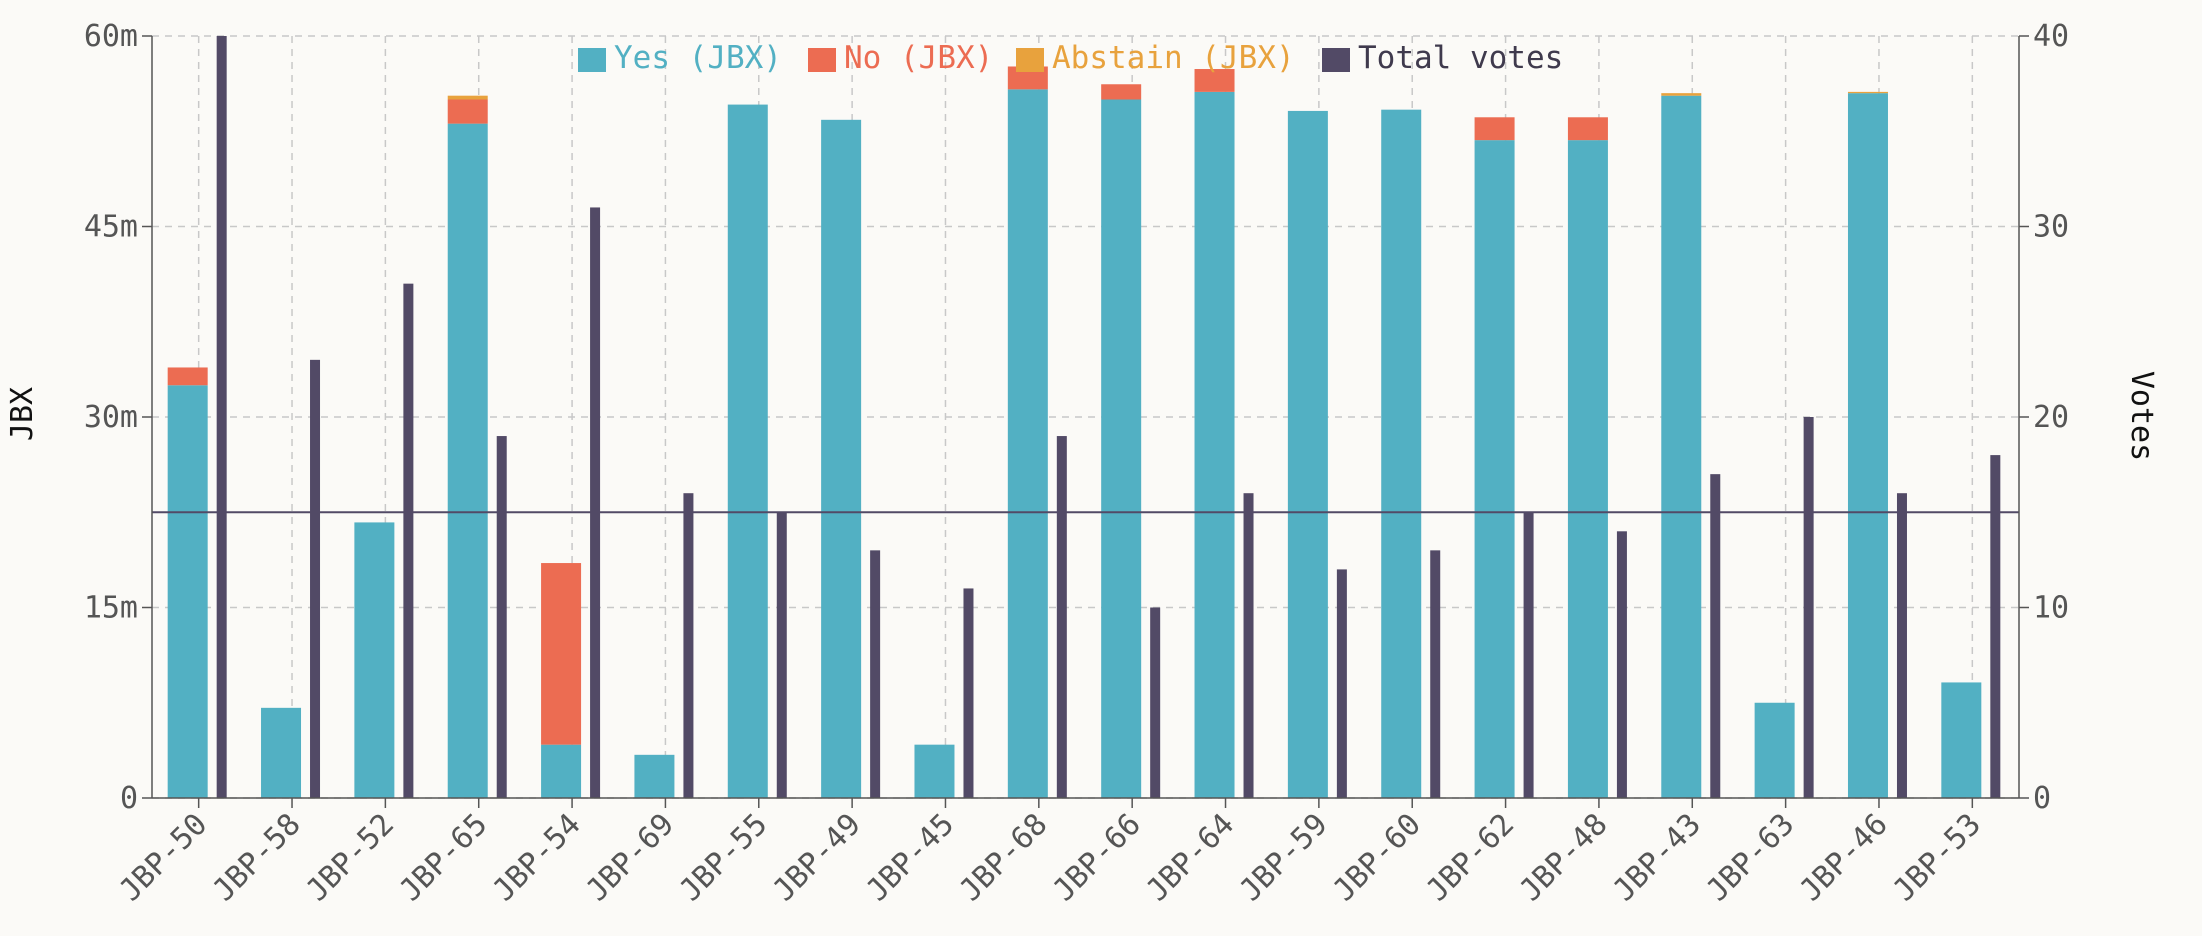  I want to click on legend-label: Yes (JBX), so click(698, 58).